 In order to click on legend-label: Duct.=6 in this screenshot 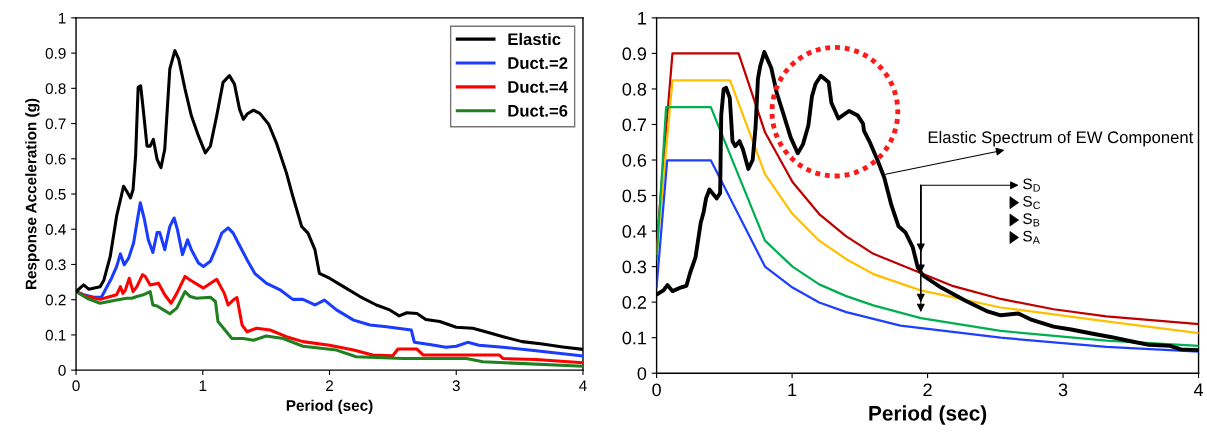, I will do `click(538, 110)`.